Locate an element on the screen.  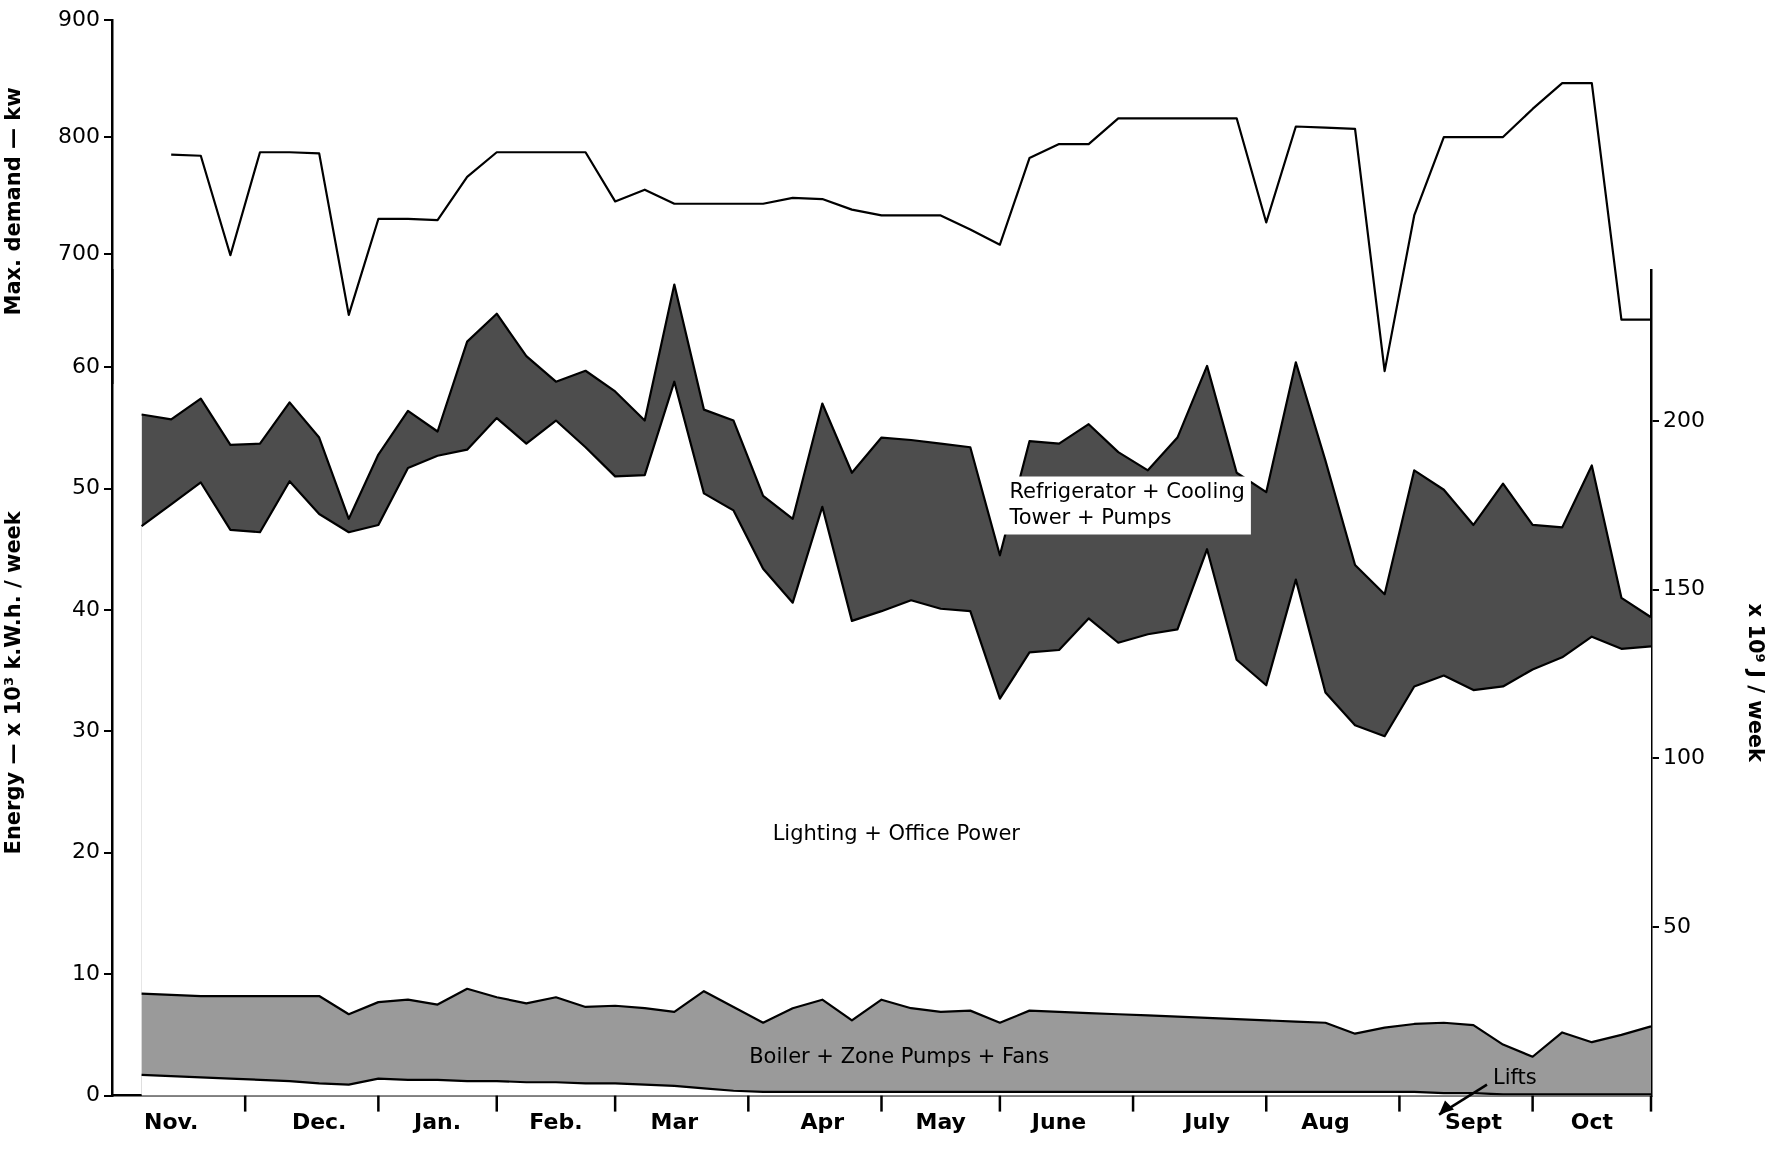
y-tick-label: 60 is located at coordinates (86, 365).